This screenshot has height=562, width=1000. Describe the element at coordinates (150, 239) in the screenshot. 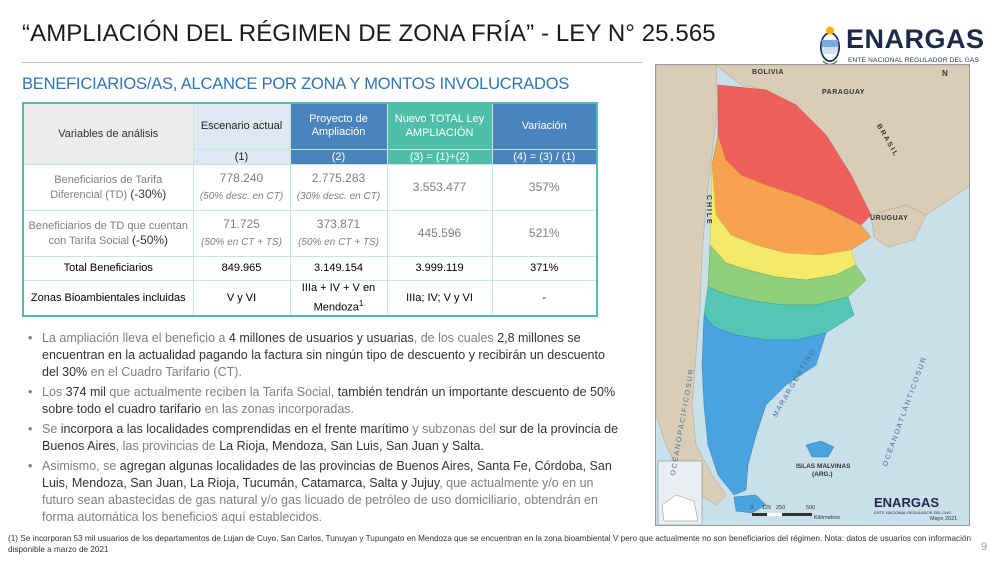

I see `row-label-emphasis: (-50%)` at that location.